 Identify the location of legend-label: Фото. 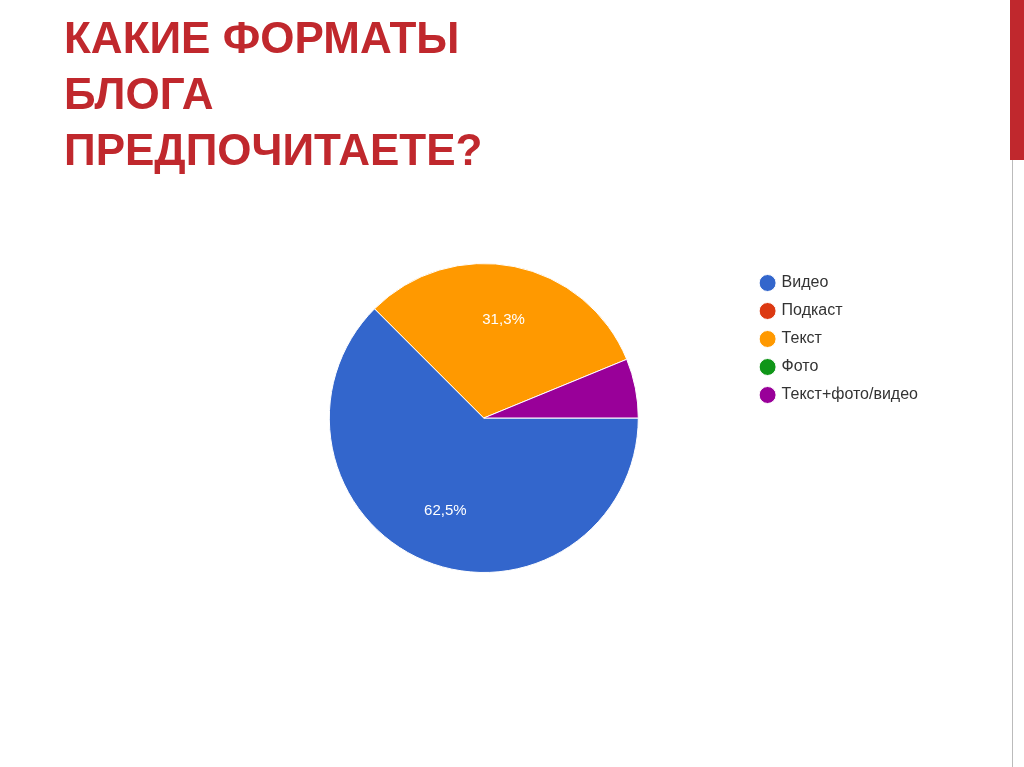
(800, 366).